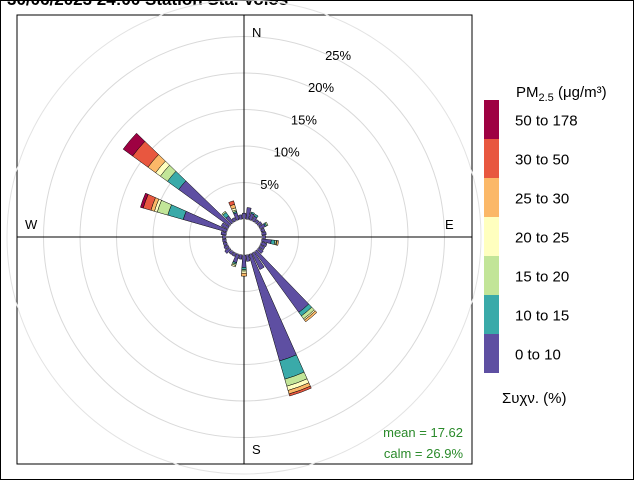 The width and height of the screenshot is (636, 482). What do you see at coordinates (542, 238) in the screenshot?
I see `legend-item-label: 20 to 25` at bounding box center [542, 238].